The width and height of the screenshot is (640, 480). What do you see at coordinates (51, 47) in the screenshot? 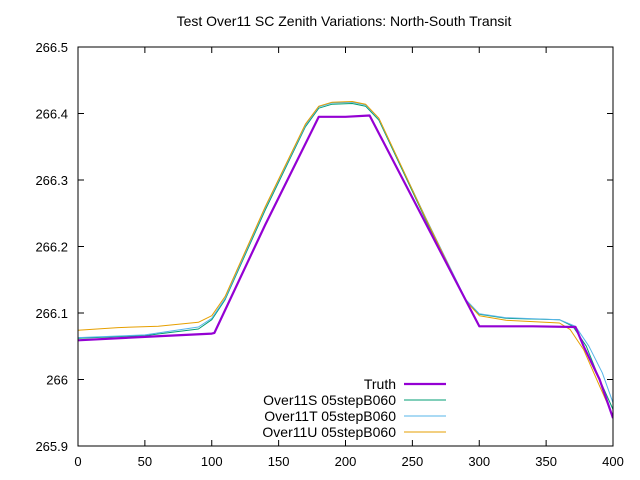
I see `y-tick-label: 266.5` at bounding box center [51, 47].